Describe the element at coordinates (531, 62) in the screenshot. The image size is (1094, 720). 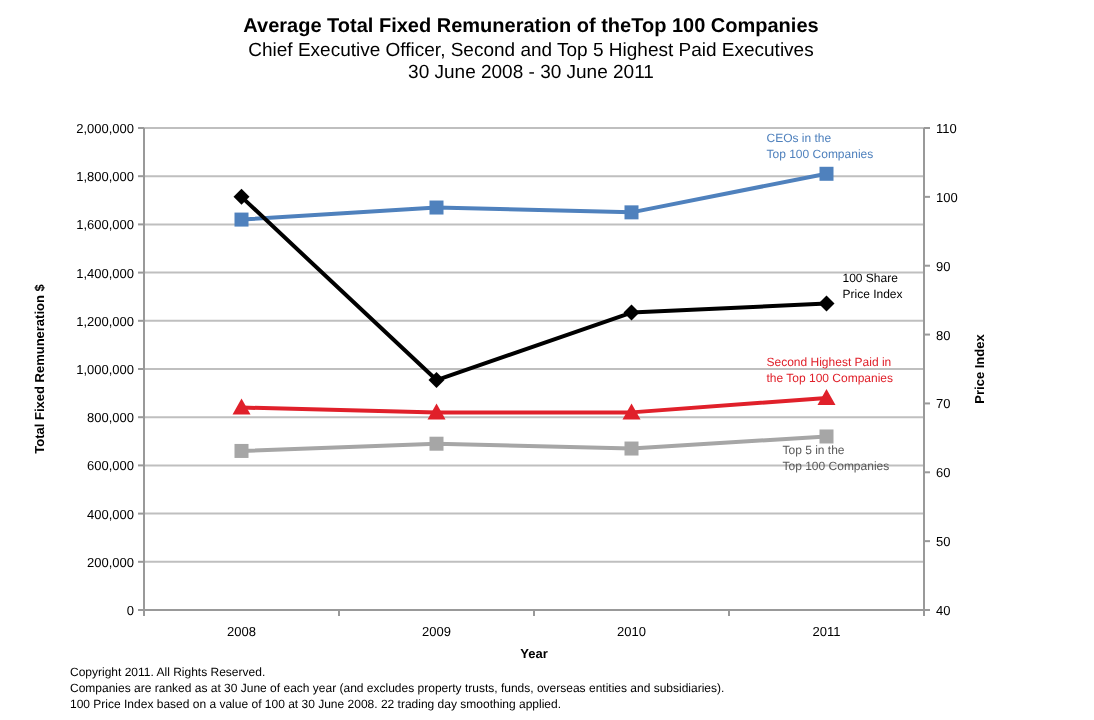
I see `chart-subtitle: Chief Executive Officer, Second and Top 5 Highest Paid Executives 30 June 2008 - 30 June 2011` at that location.